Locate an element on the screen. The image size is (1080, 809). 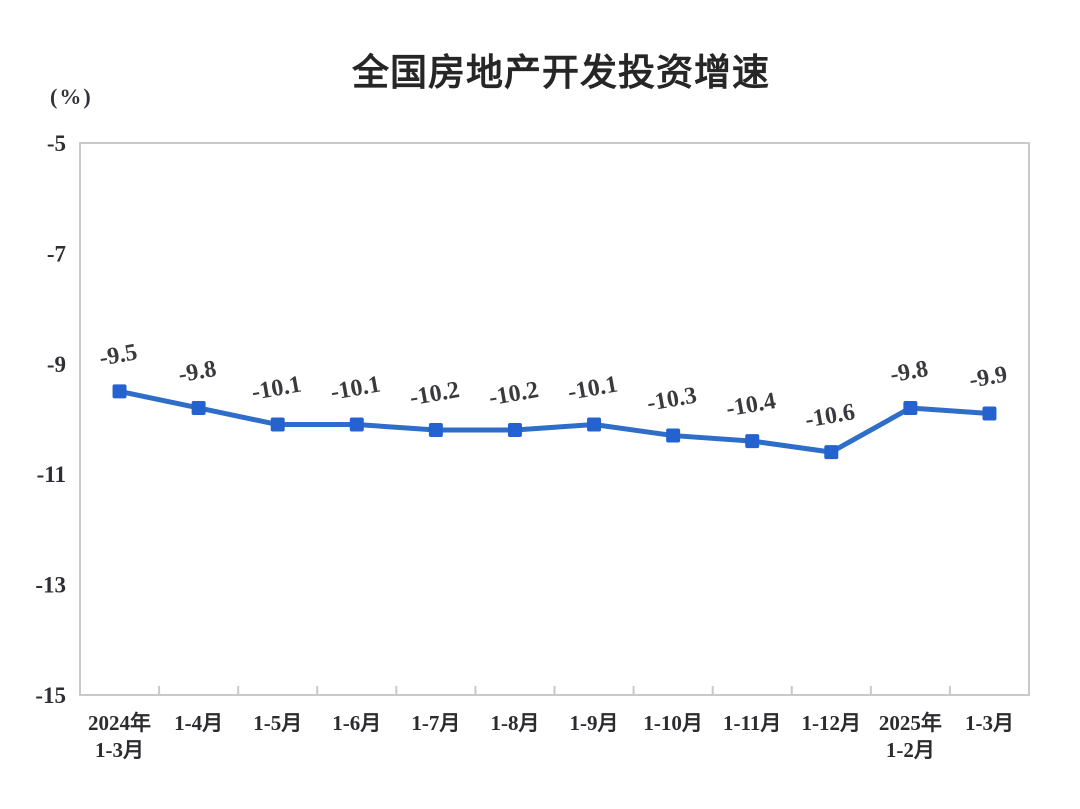
data-label: -10.3 is located at coordinates (672, 400).